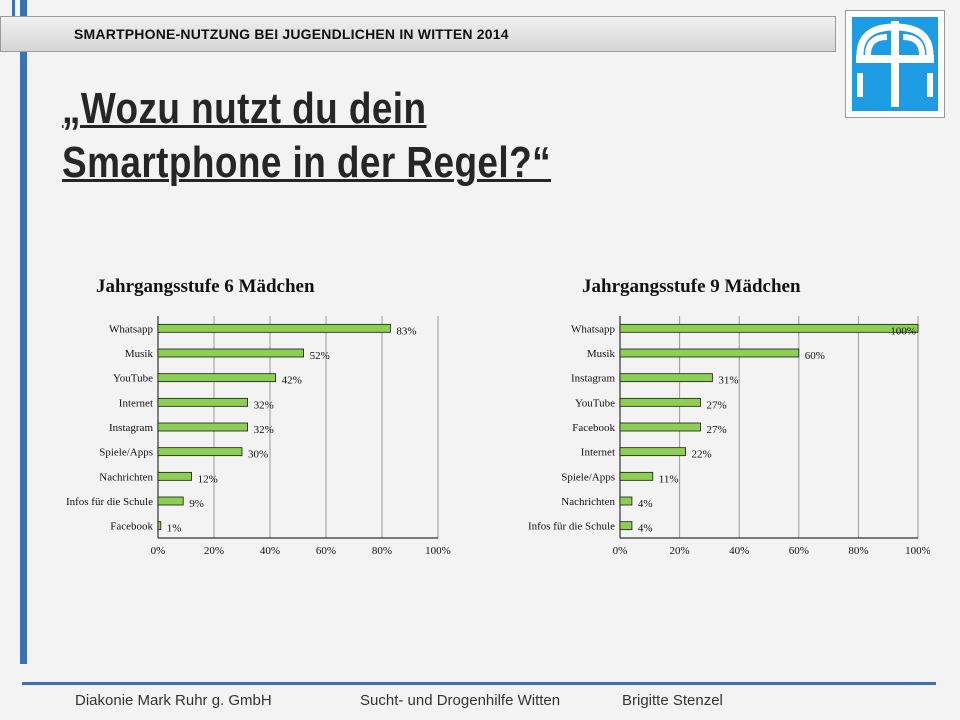  Describe the element at coordinates (691, 286) in the screenshot. I see `chart-title-grade9: Jahrgangsstufe 9 Mädchen` at that location.